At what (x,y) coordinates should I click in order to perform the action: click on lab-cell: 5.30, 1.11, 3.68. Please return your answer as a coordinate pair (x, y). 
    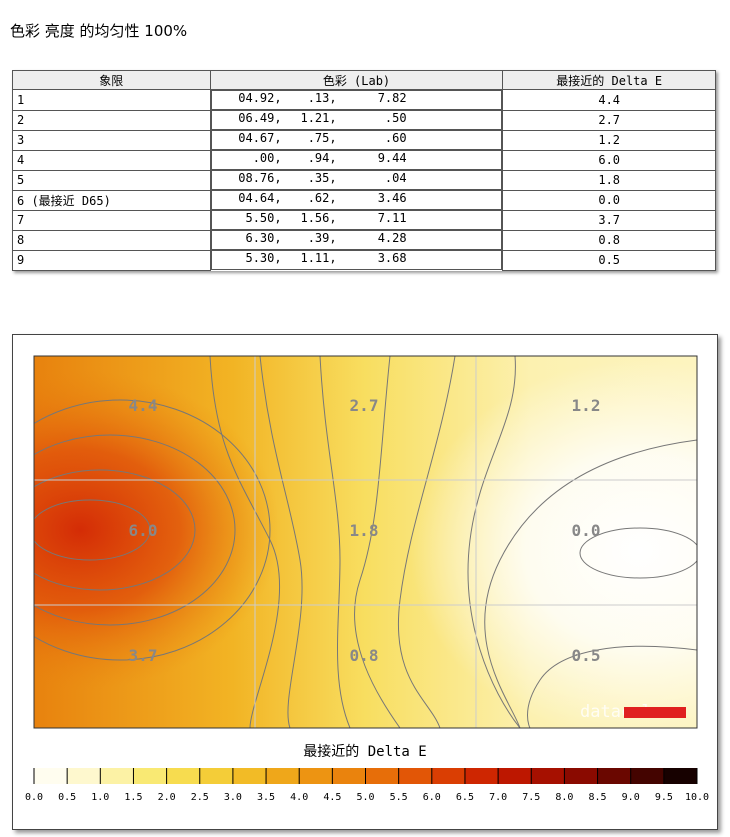
    Looking at the image, I should click on (356, 260).